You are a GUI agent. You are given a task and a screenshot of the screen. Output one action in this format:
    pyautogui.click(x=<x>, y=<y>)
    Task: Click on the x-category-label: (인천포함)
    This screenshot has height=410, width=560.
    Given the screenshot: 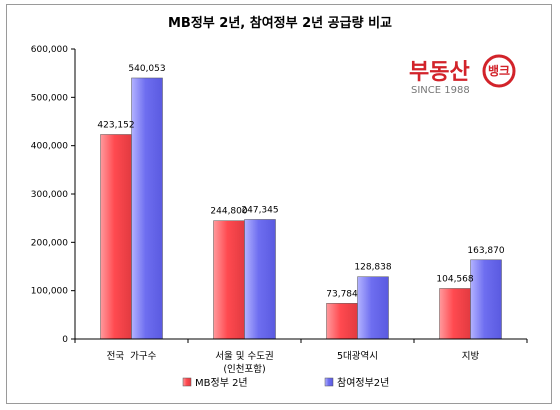 What is the action you would take?
    pyautogui.click(x=244, y=369)
    